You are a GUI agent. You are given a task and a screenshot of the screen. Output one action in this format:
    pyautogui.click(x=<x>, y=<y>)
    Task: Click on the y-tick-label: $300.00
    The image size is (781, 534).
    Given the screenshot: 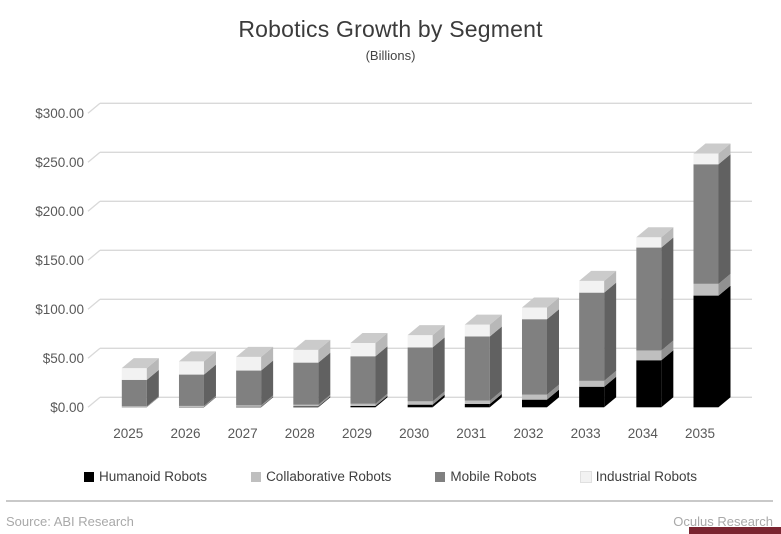 What is the action you would take?
    pyautogui.click(x=59, y=113)
    